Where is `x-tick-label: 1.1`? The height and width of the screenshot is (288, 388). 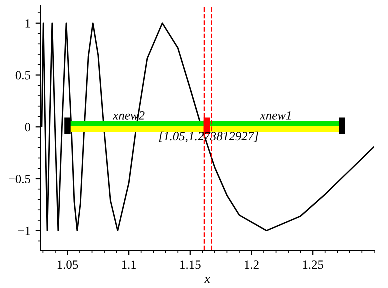 x-tick-label: 1.1 is located at coordinates (129, 265).